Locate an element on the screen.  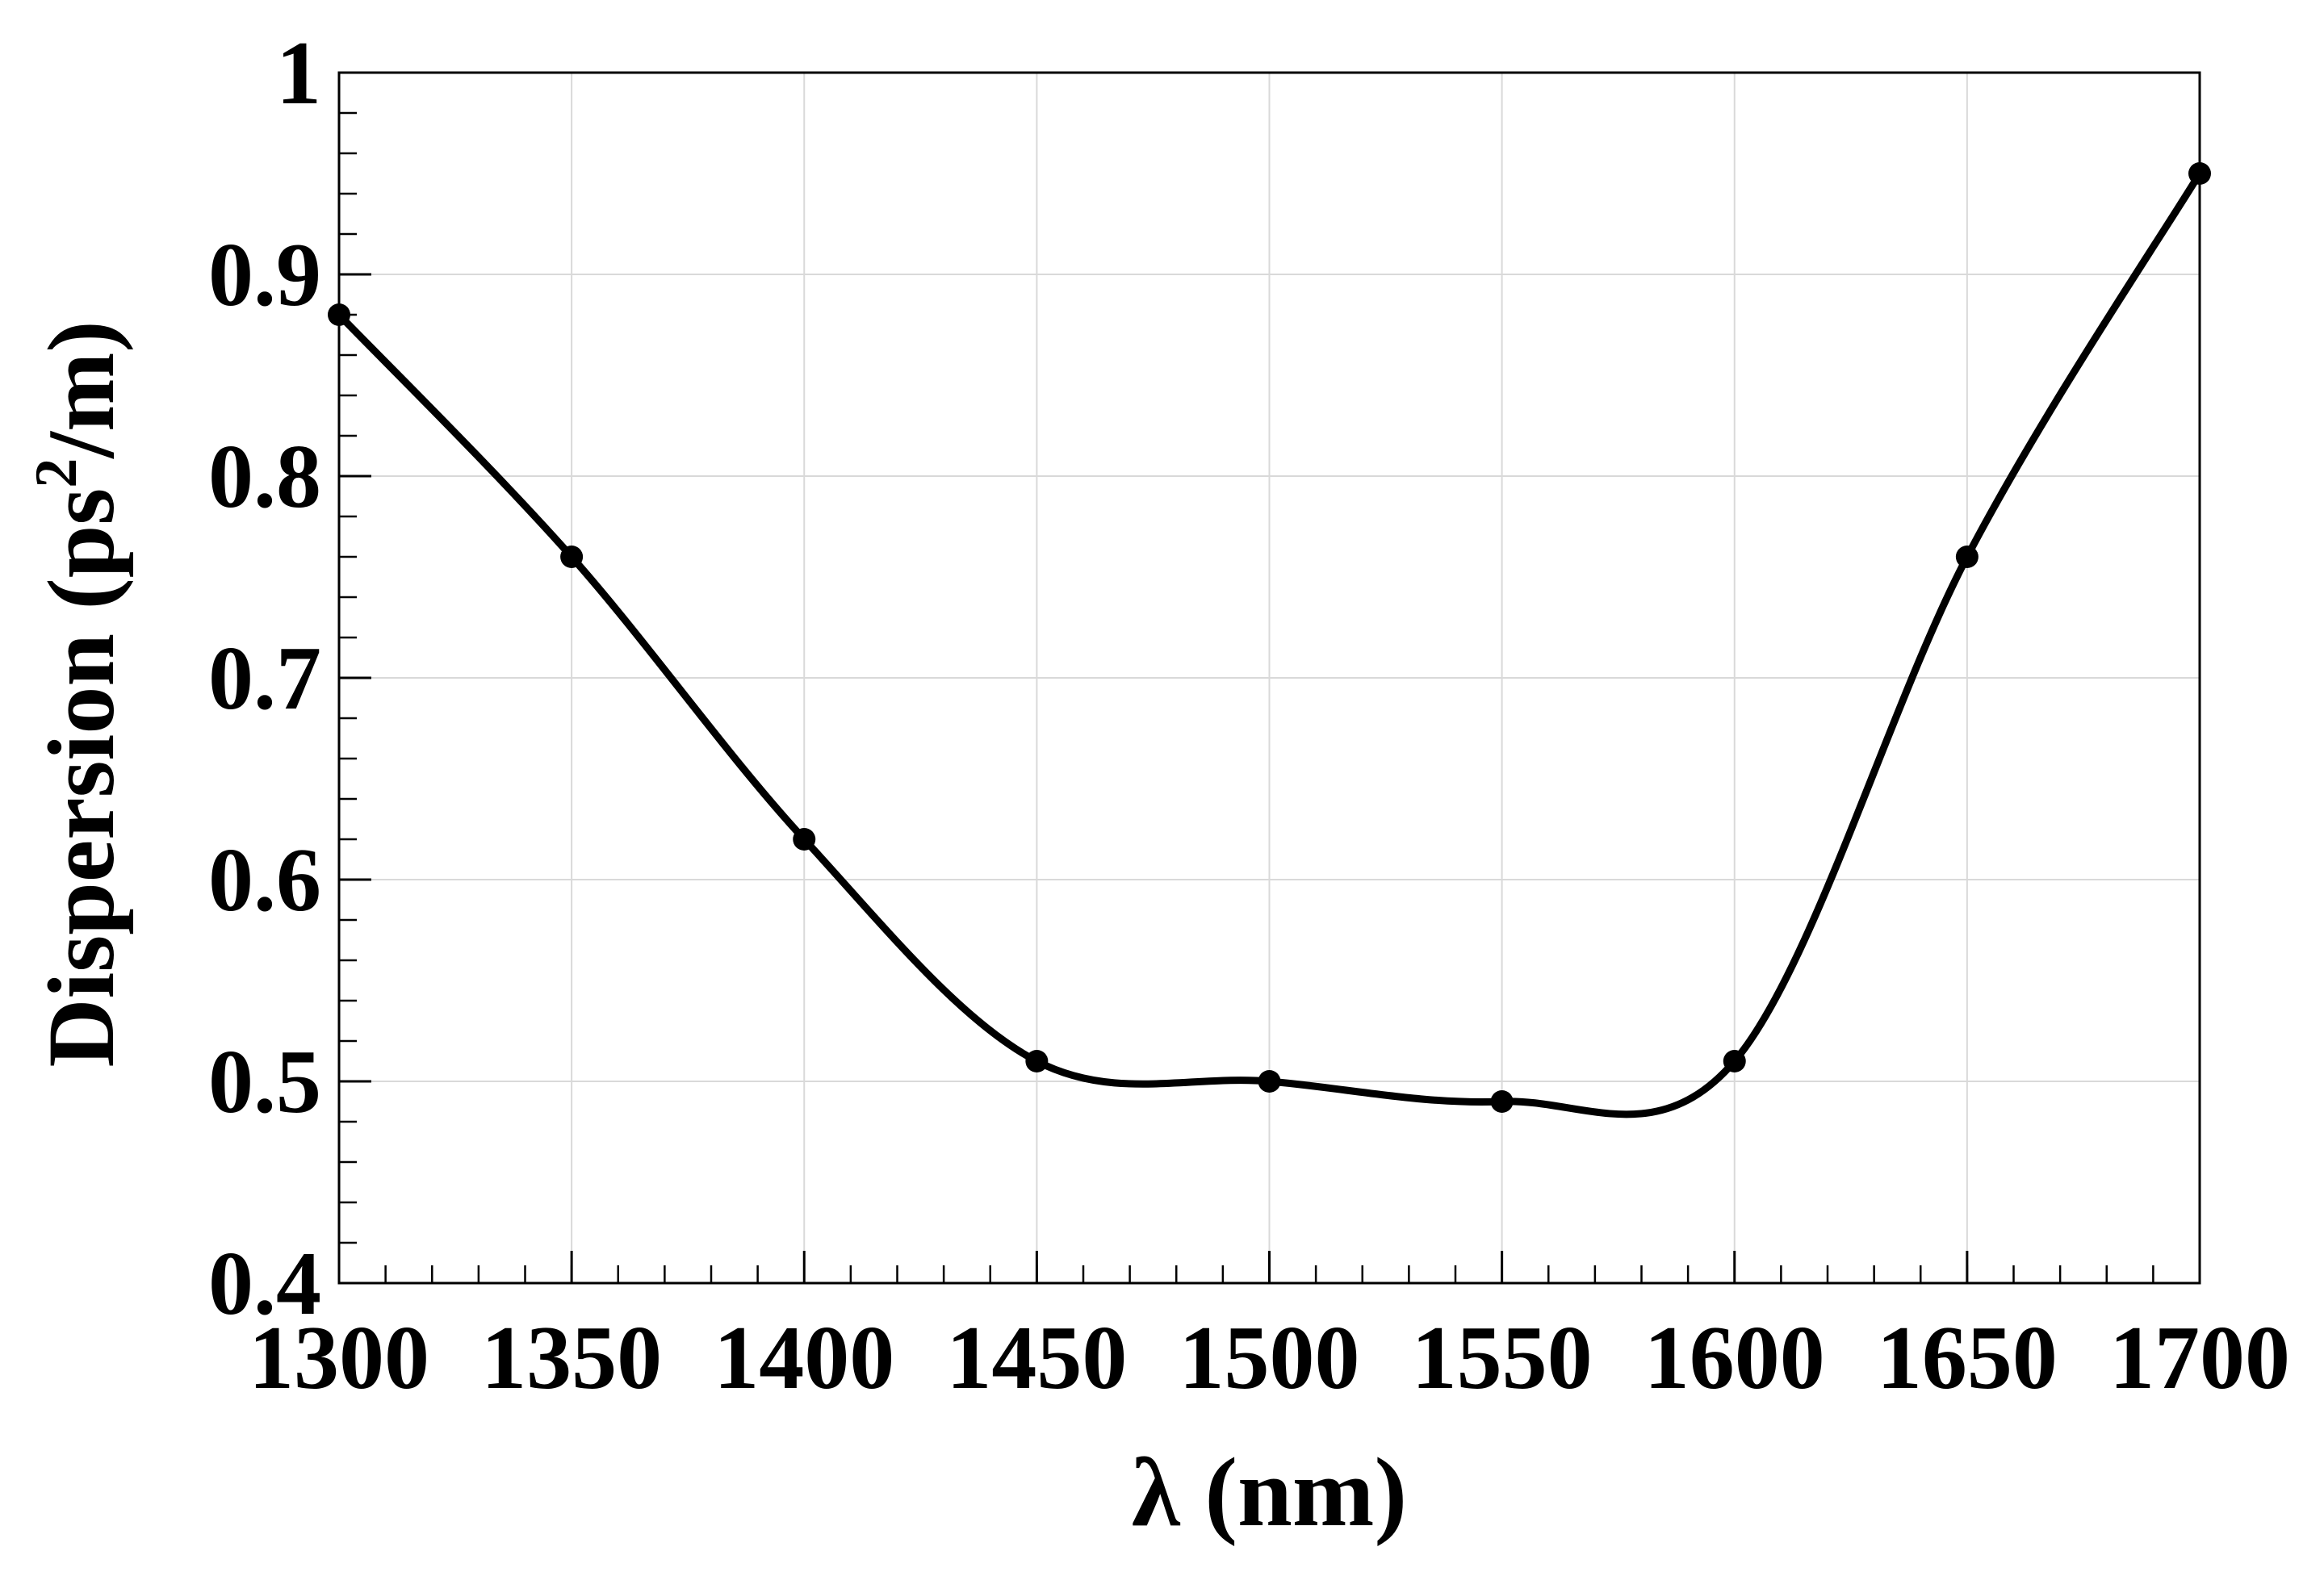
y-tick-labels: 0.4 0.5 0.6 0.7 0.8 0.9 1 is located at coordinates (264, 678).